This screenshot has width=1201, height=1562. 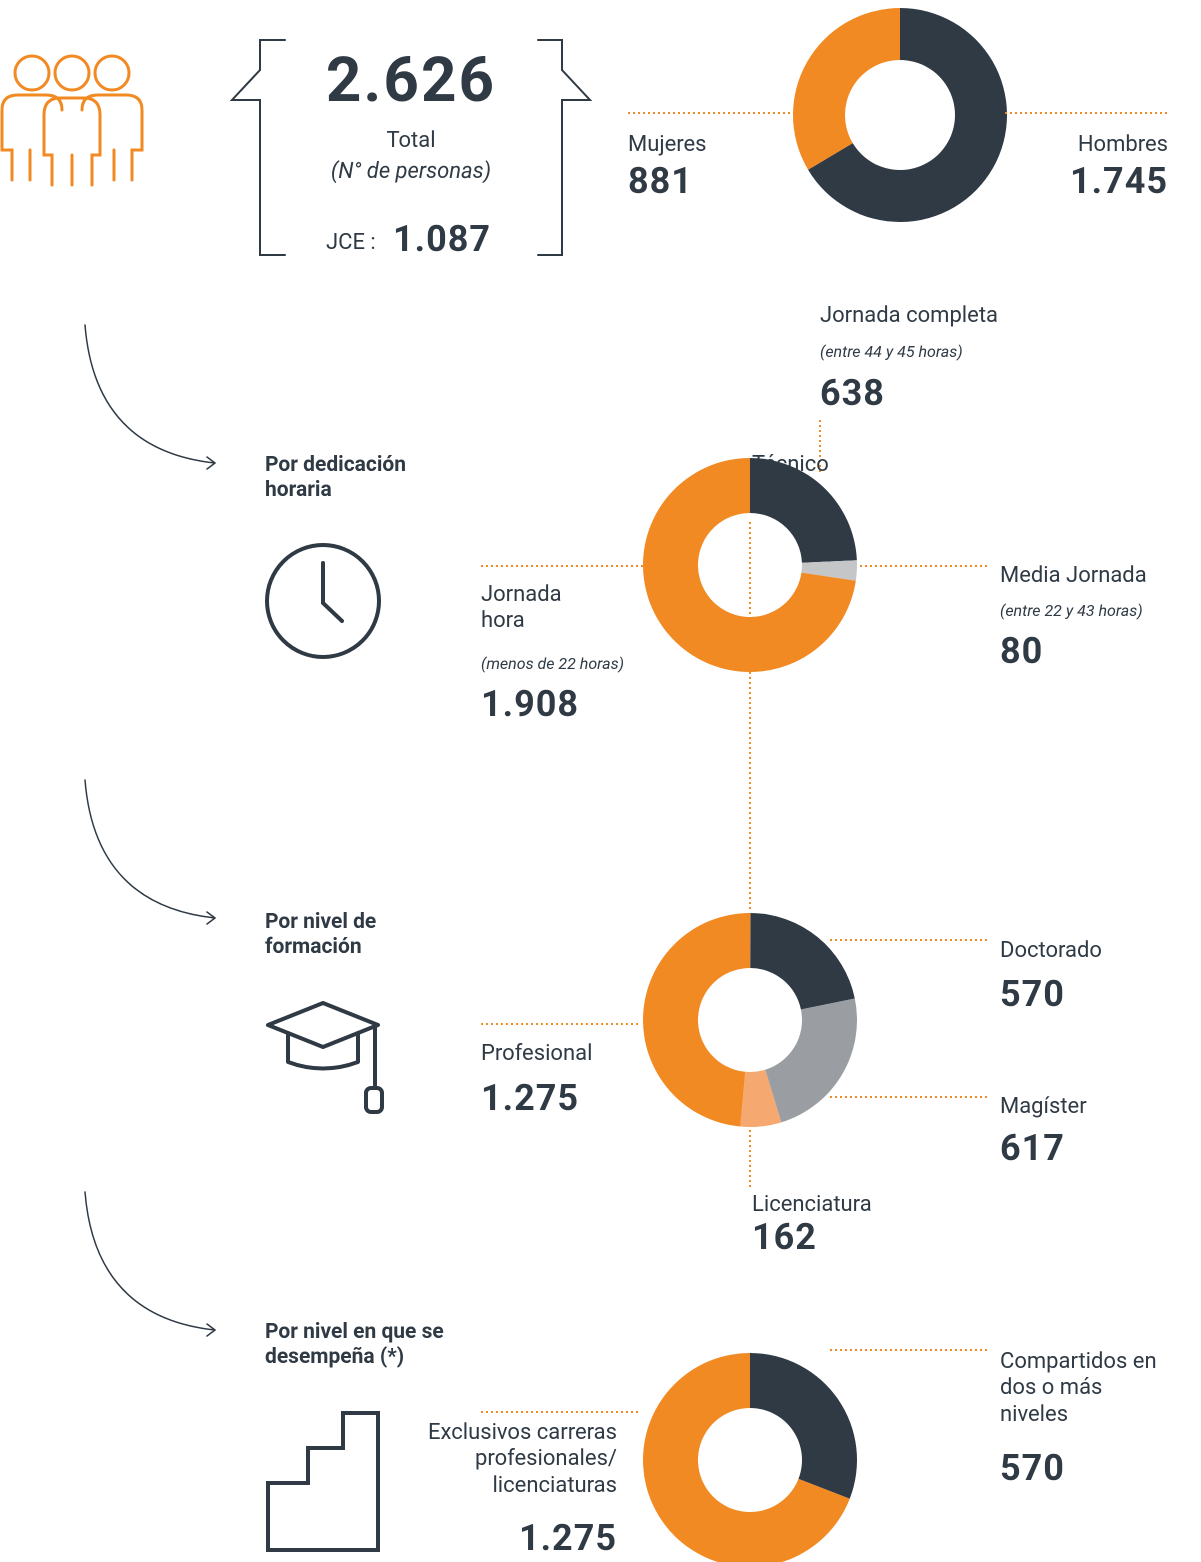 I want to click on section-title: Por nivel en que se desempeña (*), so click(x=354, y=1345).